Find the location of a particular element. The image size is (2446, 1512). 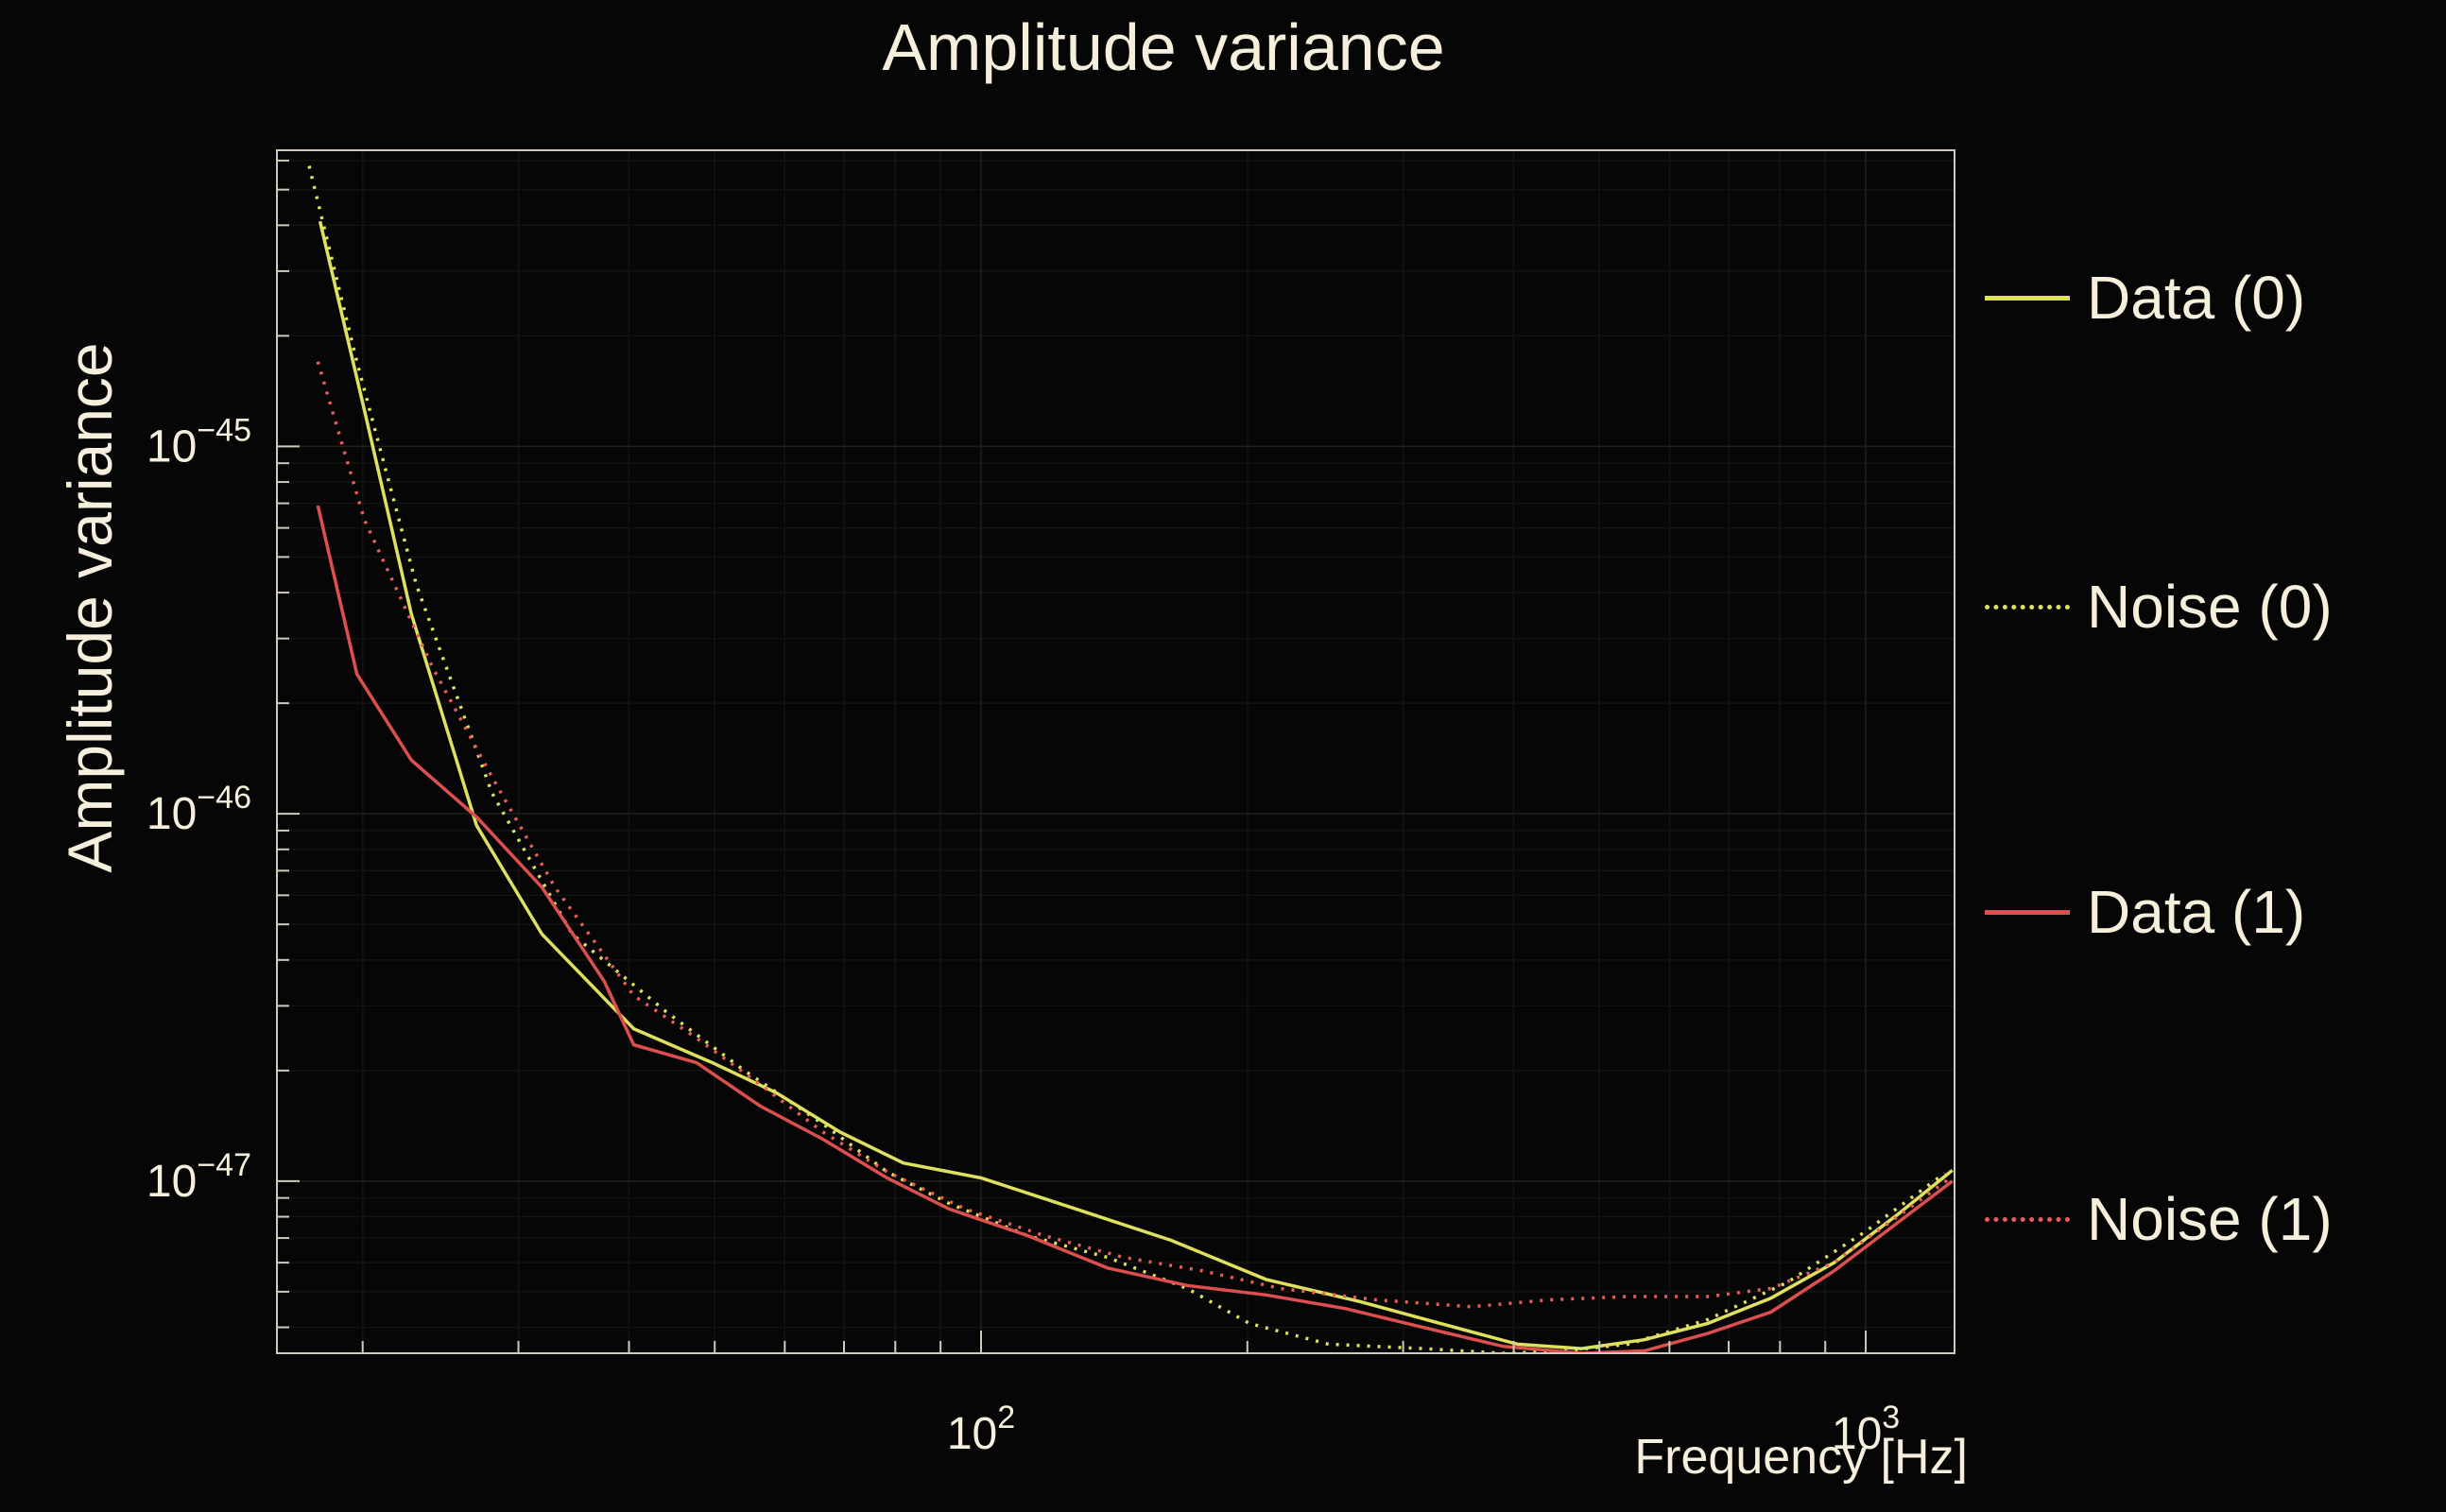

y-tick-label: 10−46 is located at coordinates (199, 809).